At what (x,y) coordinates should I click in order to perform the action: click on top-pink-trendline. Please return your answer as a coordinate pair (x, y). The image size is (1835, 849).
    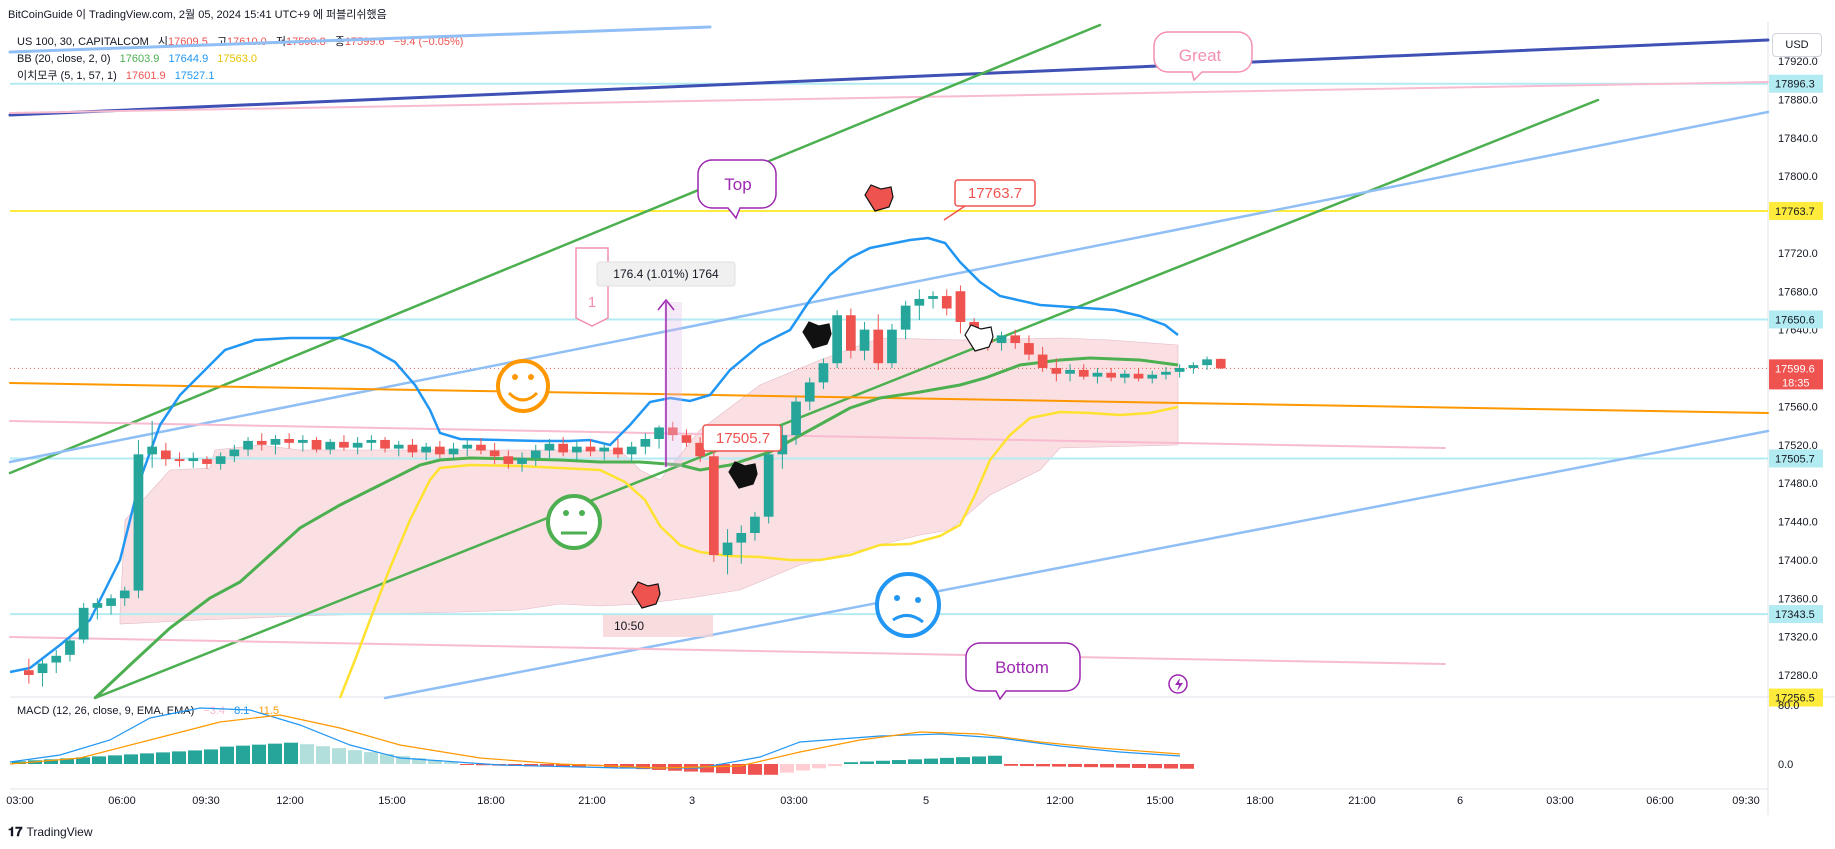
    Looking at the image, I should click on (889, 97).